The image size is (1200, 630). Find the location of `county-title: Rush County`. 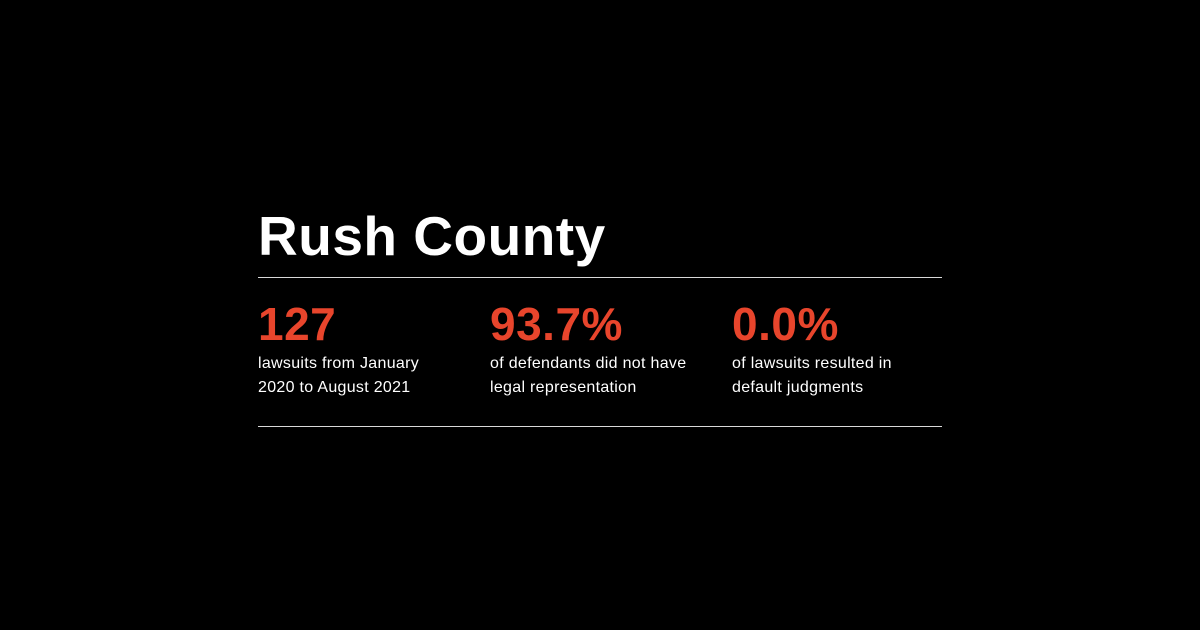

county-title: Rush County is located at coordinates (432, 236).